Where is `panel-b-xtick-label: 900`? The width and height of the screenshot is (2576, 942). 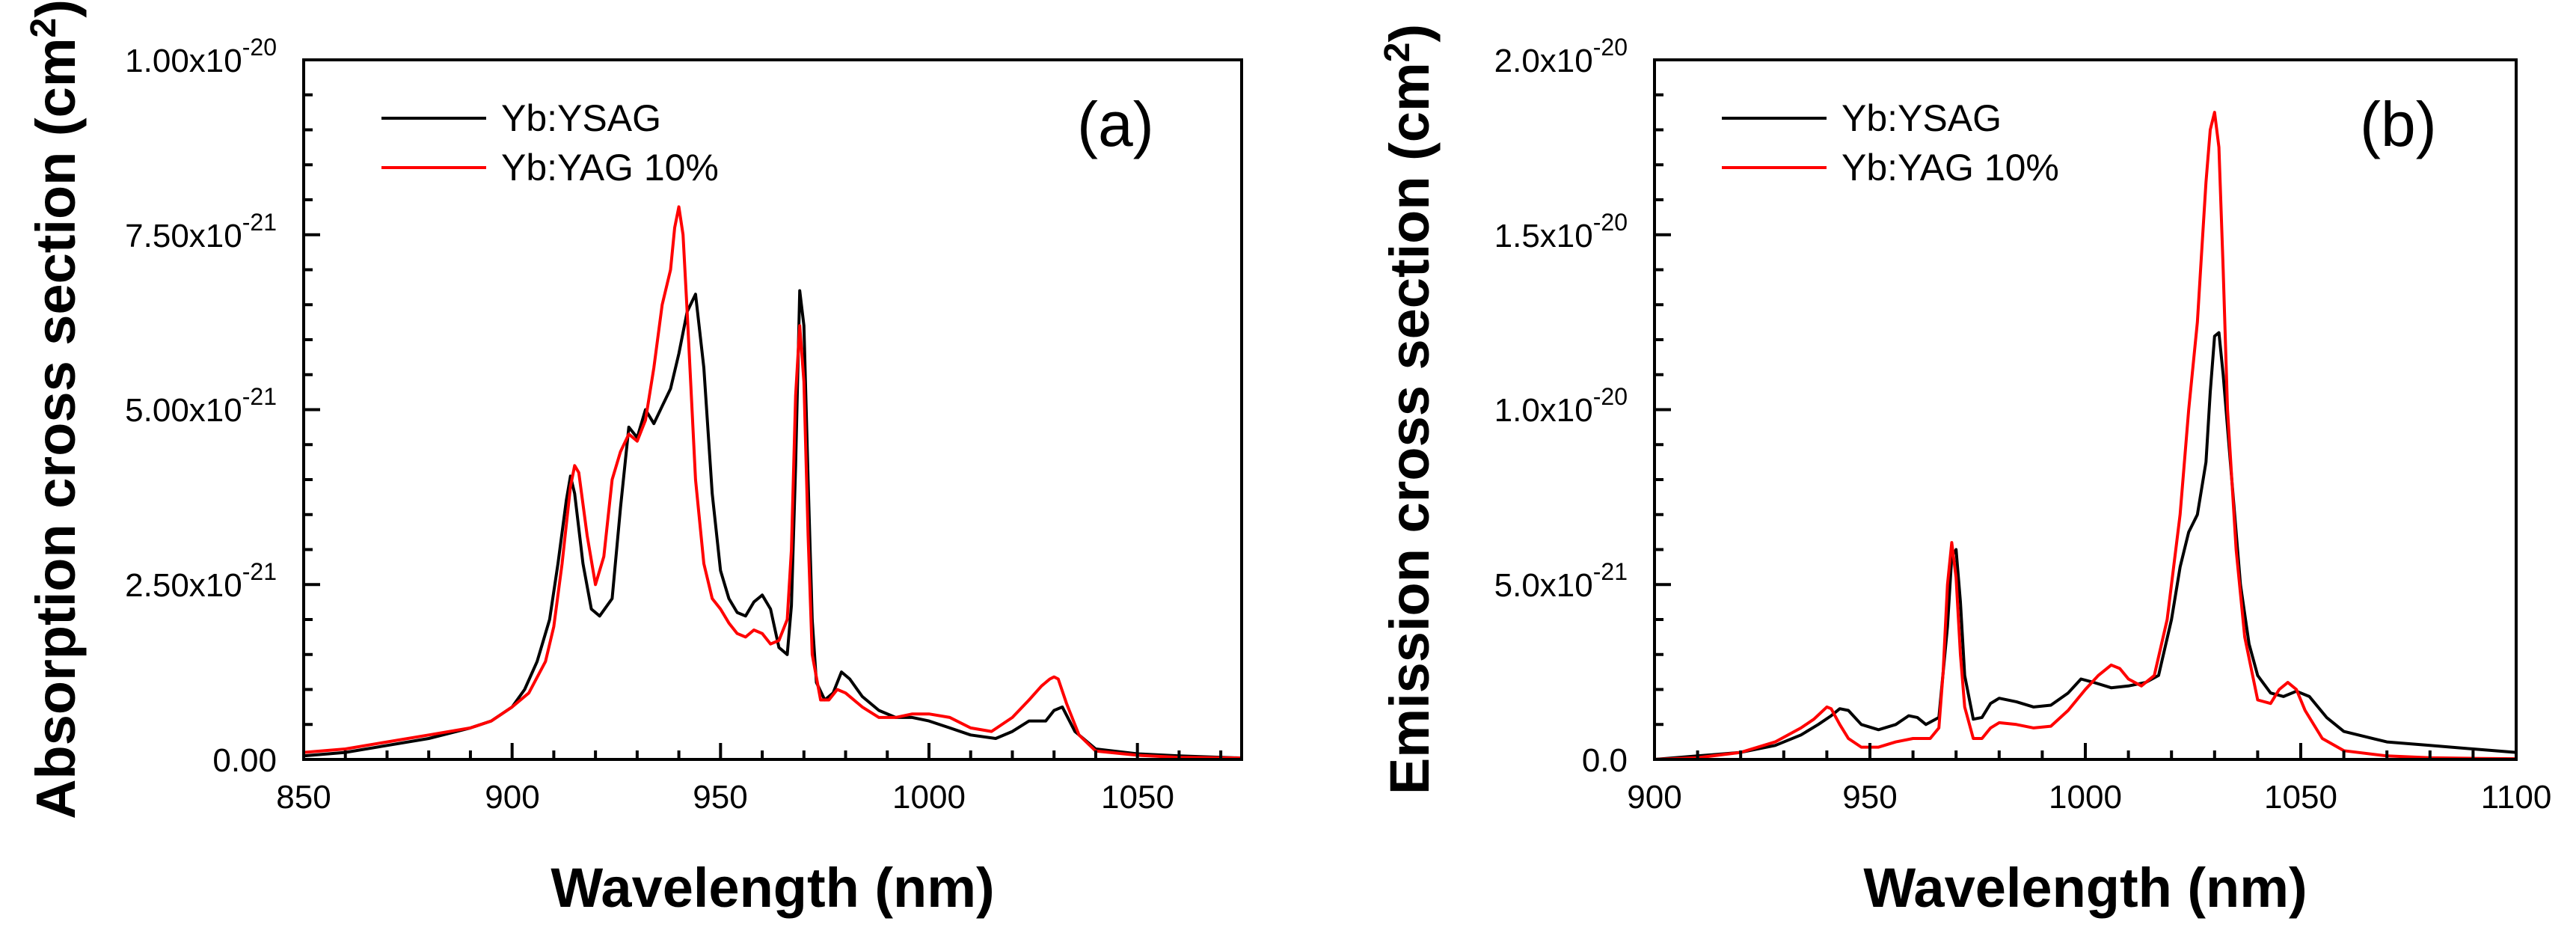
panel-b-xtick-label: 900 is located at coordinates (1654, 798).